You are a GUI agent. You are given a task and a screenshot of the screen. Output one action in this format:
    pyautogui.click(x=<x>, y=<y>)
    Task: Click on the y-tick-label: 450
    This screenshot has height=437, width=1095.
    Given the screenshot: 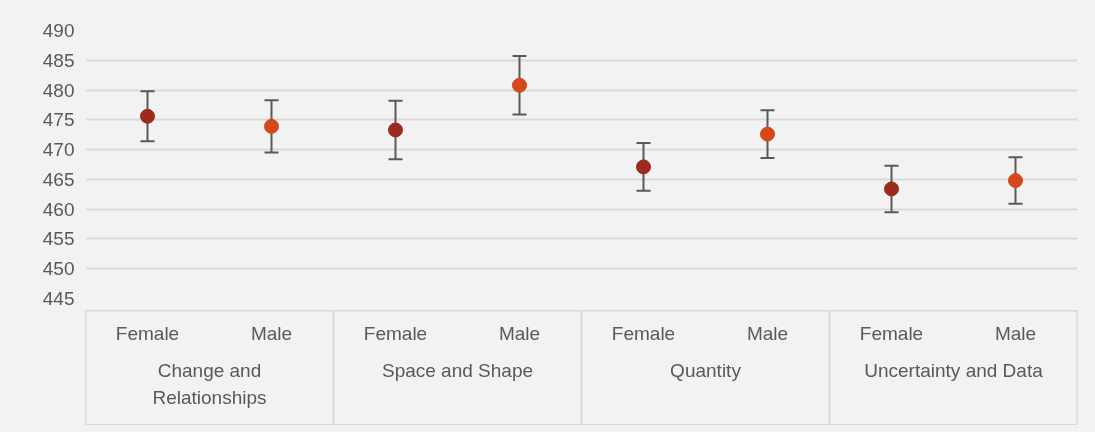 What is the action you would take?
    pyautogui.click(x=58, y=269)
    